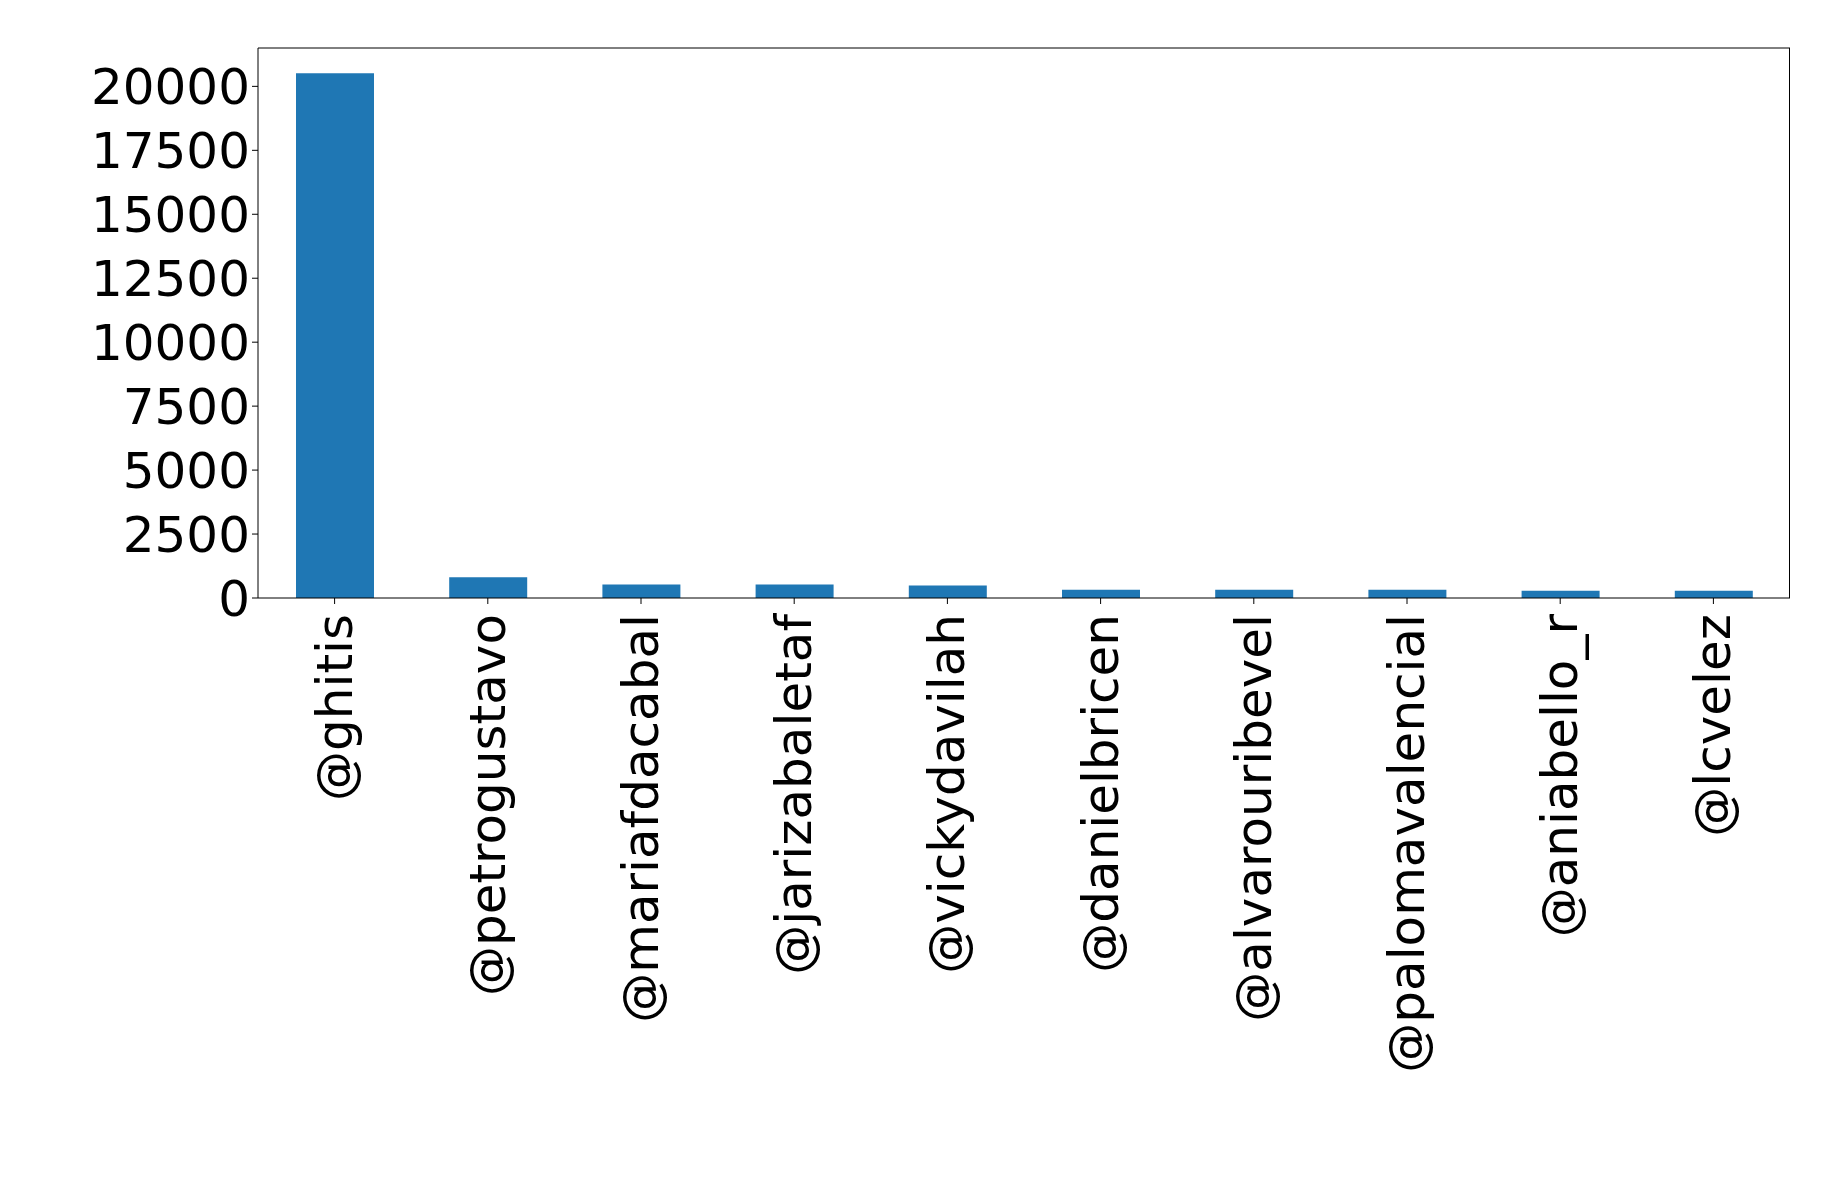  What do you see at coordinates (170, 278) in the screenshot?
I see `y-tick-label: 12500` at bounding box center [170, 278].